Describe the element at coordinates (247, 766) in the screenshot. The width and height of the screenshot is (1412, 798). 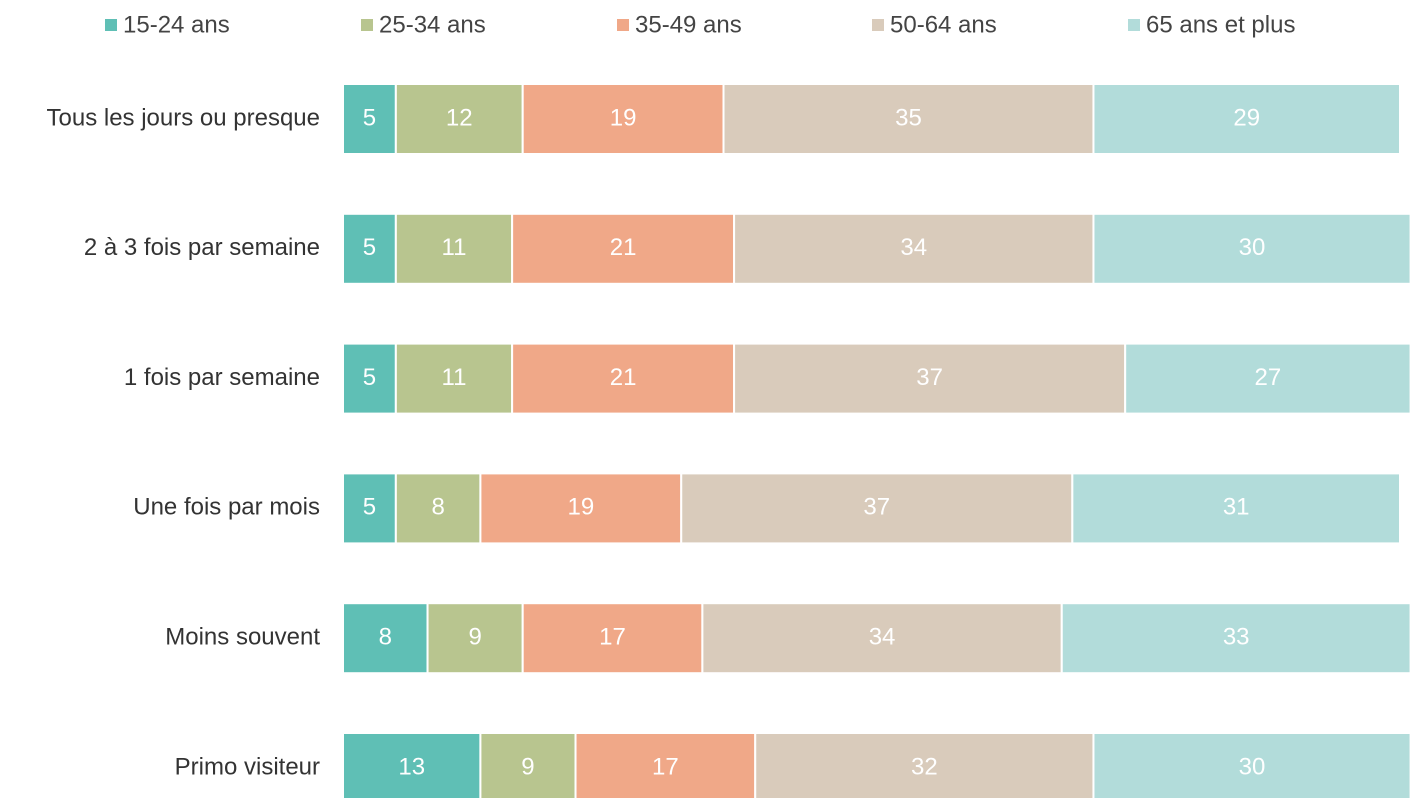
I see `y-tick-label: Primo visiteur` at that location.